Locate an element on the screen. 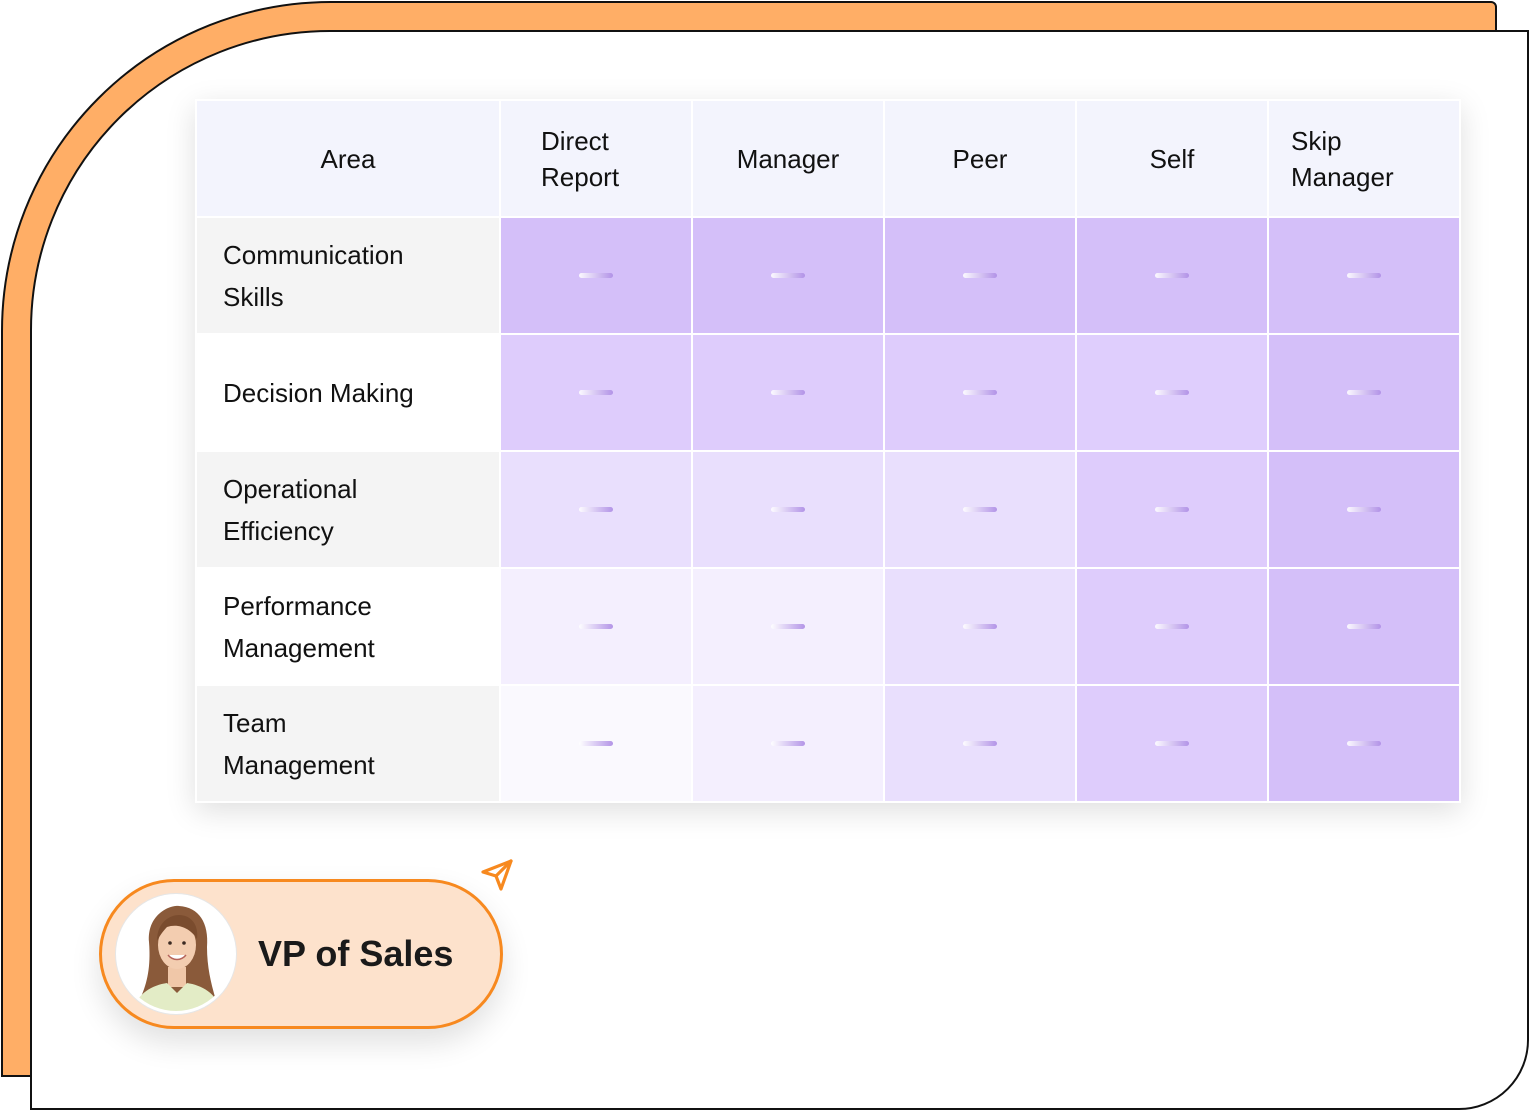 This screenshot has width=1530, height=1112. row-label-decision-making: Decision Making is located at coordinates (348, 392).